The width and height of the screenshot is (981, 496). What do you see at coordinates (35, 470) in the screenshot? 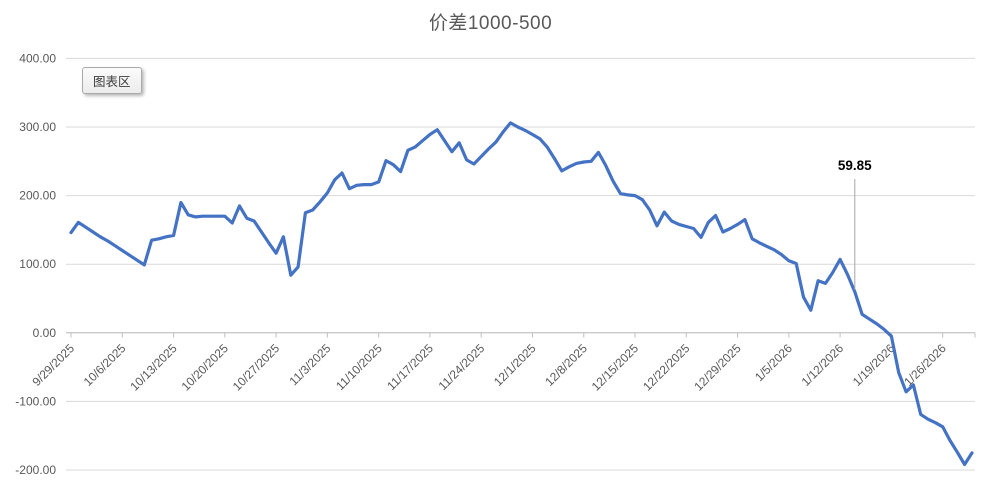
I see `y-axis-tick-label: -200.00` at bounding box center [35, 470].